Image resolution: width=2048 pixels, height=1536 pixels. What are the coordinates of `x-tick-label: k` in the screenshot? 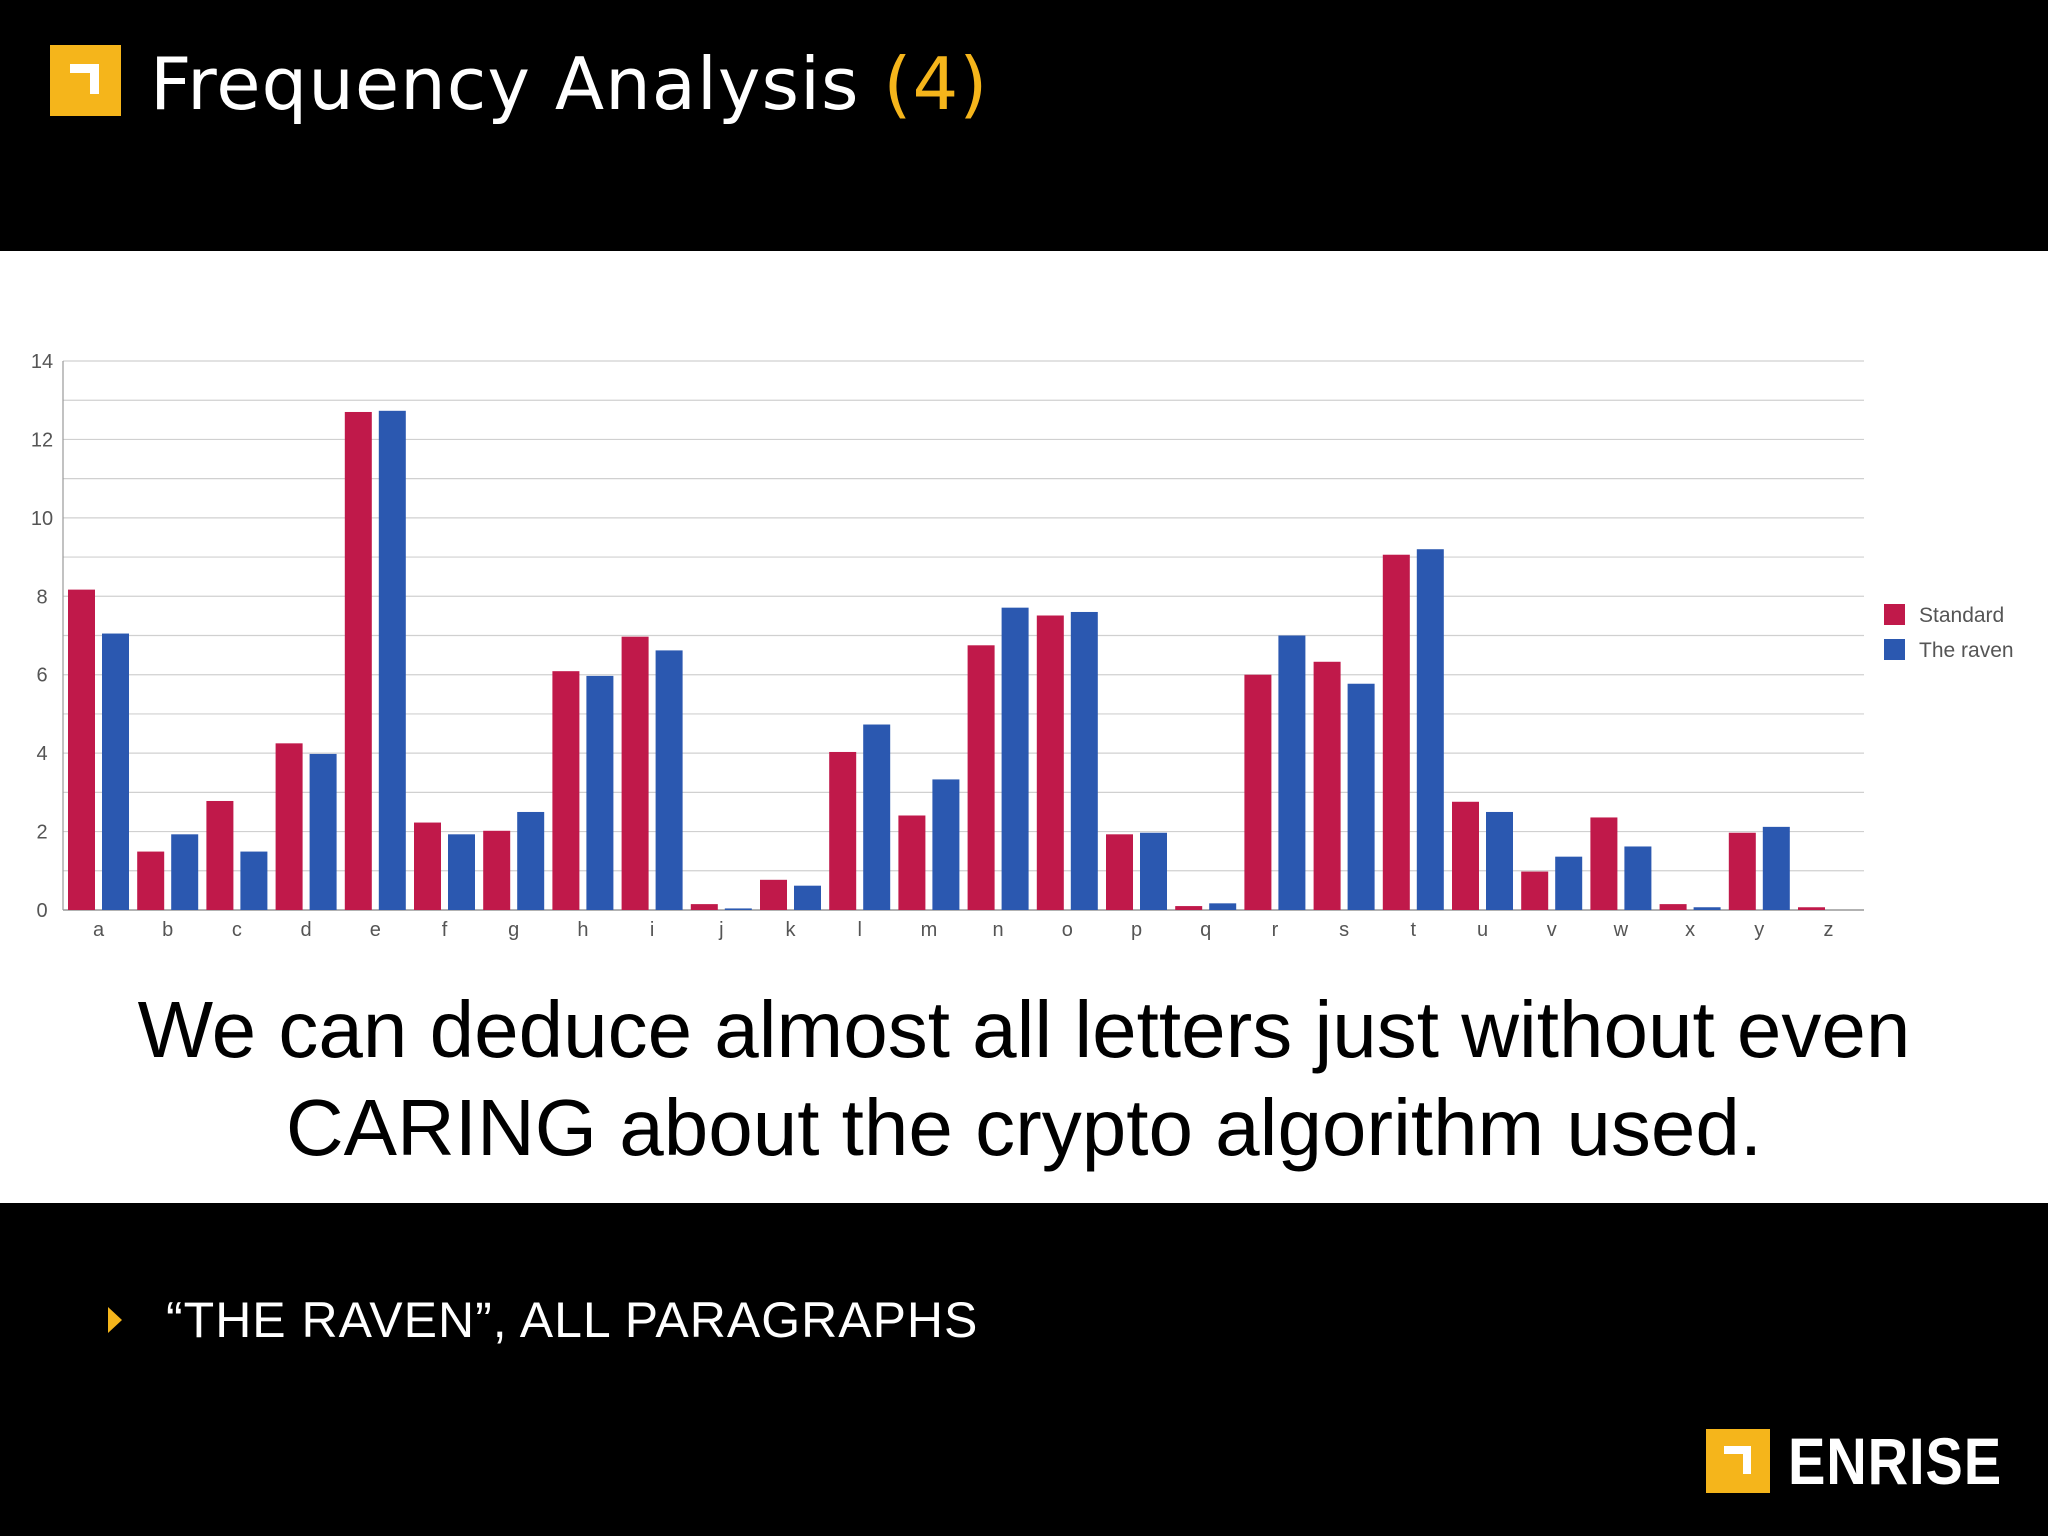 It's located at (791, 930).